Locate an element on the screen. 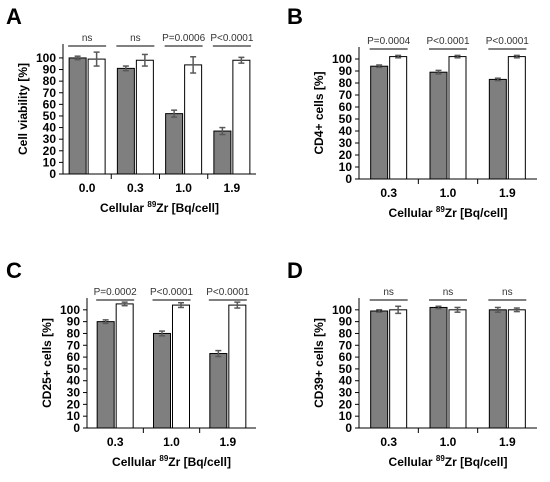 This screenshot has height=482, width=550. y-axis-label: CD4+ cells [%] is located at coordinates (319, 112).